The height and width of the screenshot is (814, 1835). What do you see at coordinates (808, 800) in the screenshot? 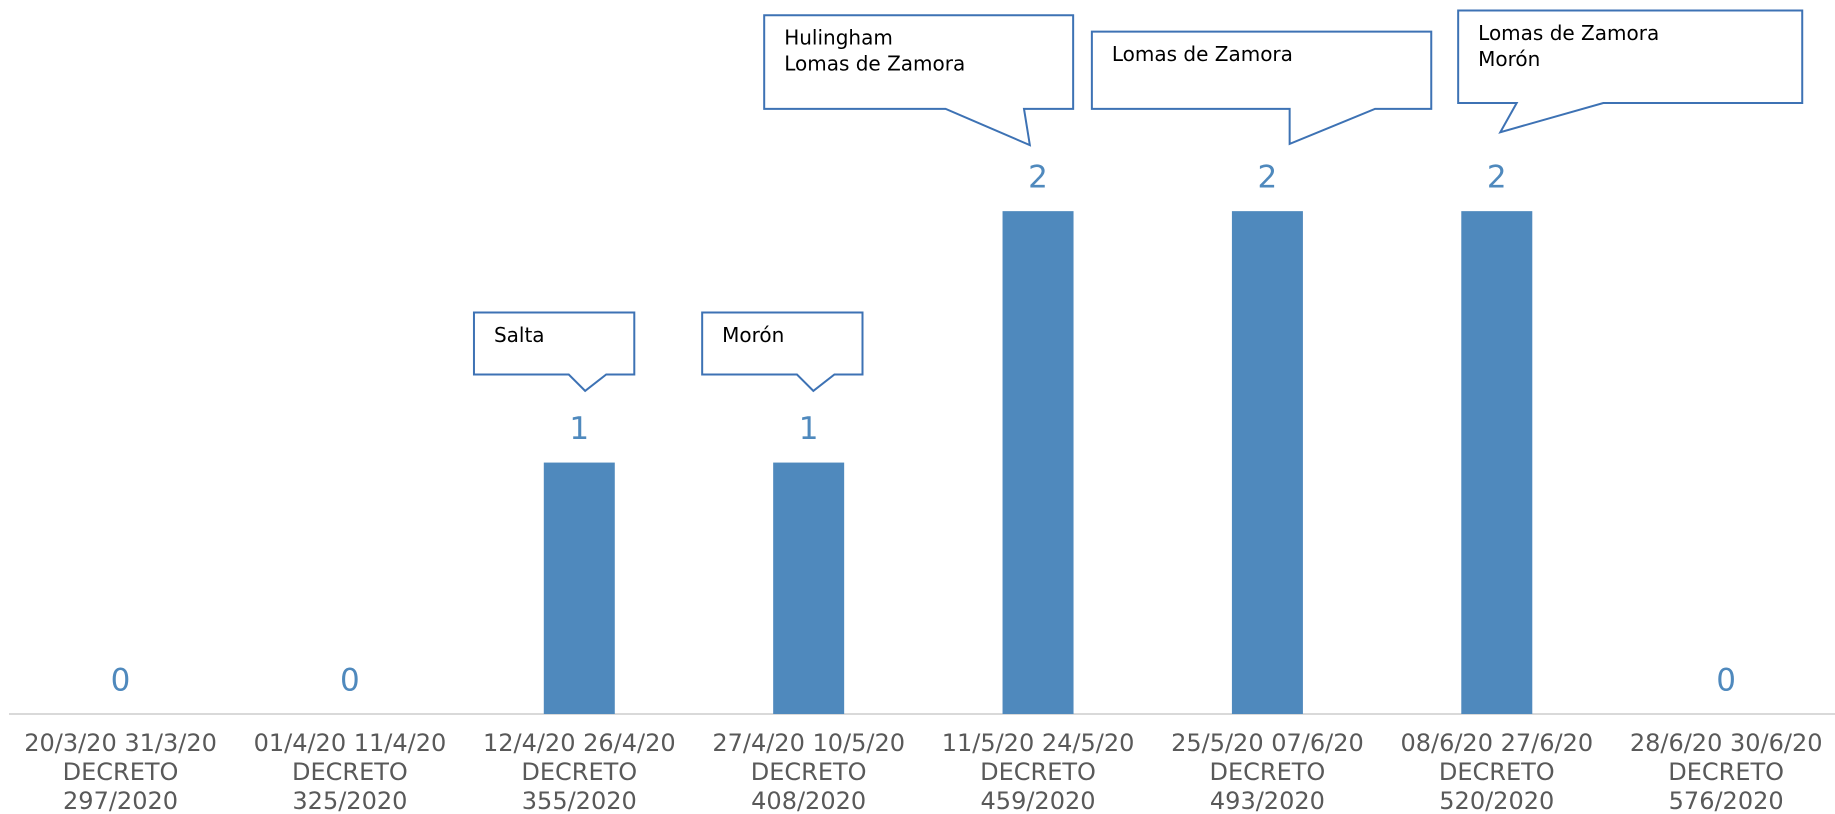
I see `x-tick-label: 408/2020` at bounding box center [808, 800].